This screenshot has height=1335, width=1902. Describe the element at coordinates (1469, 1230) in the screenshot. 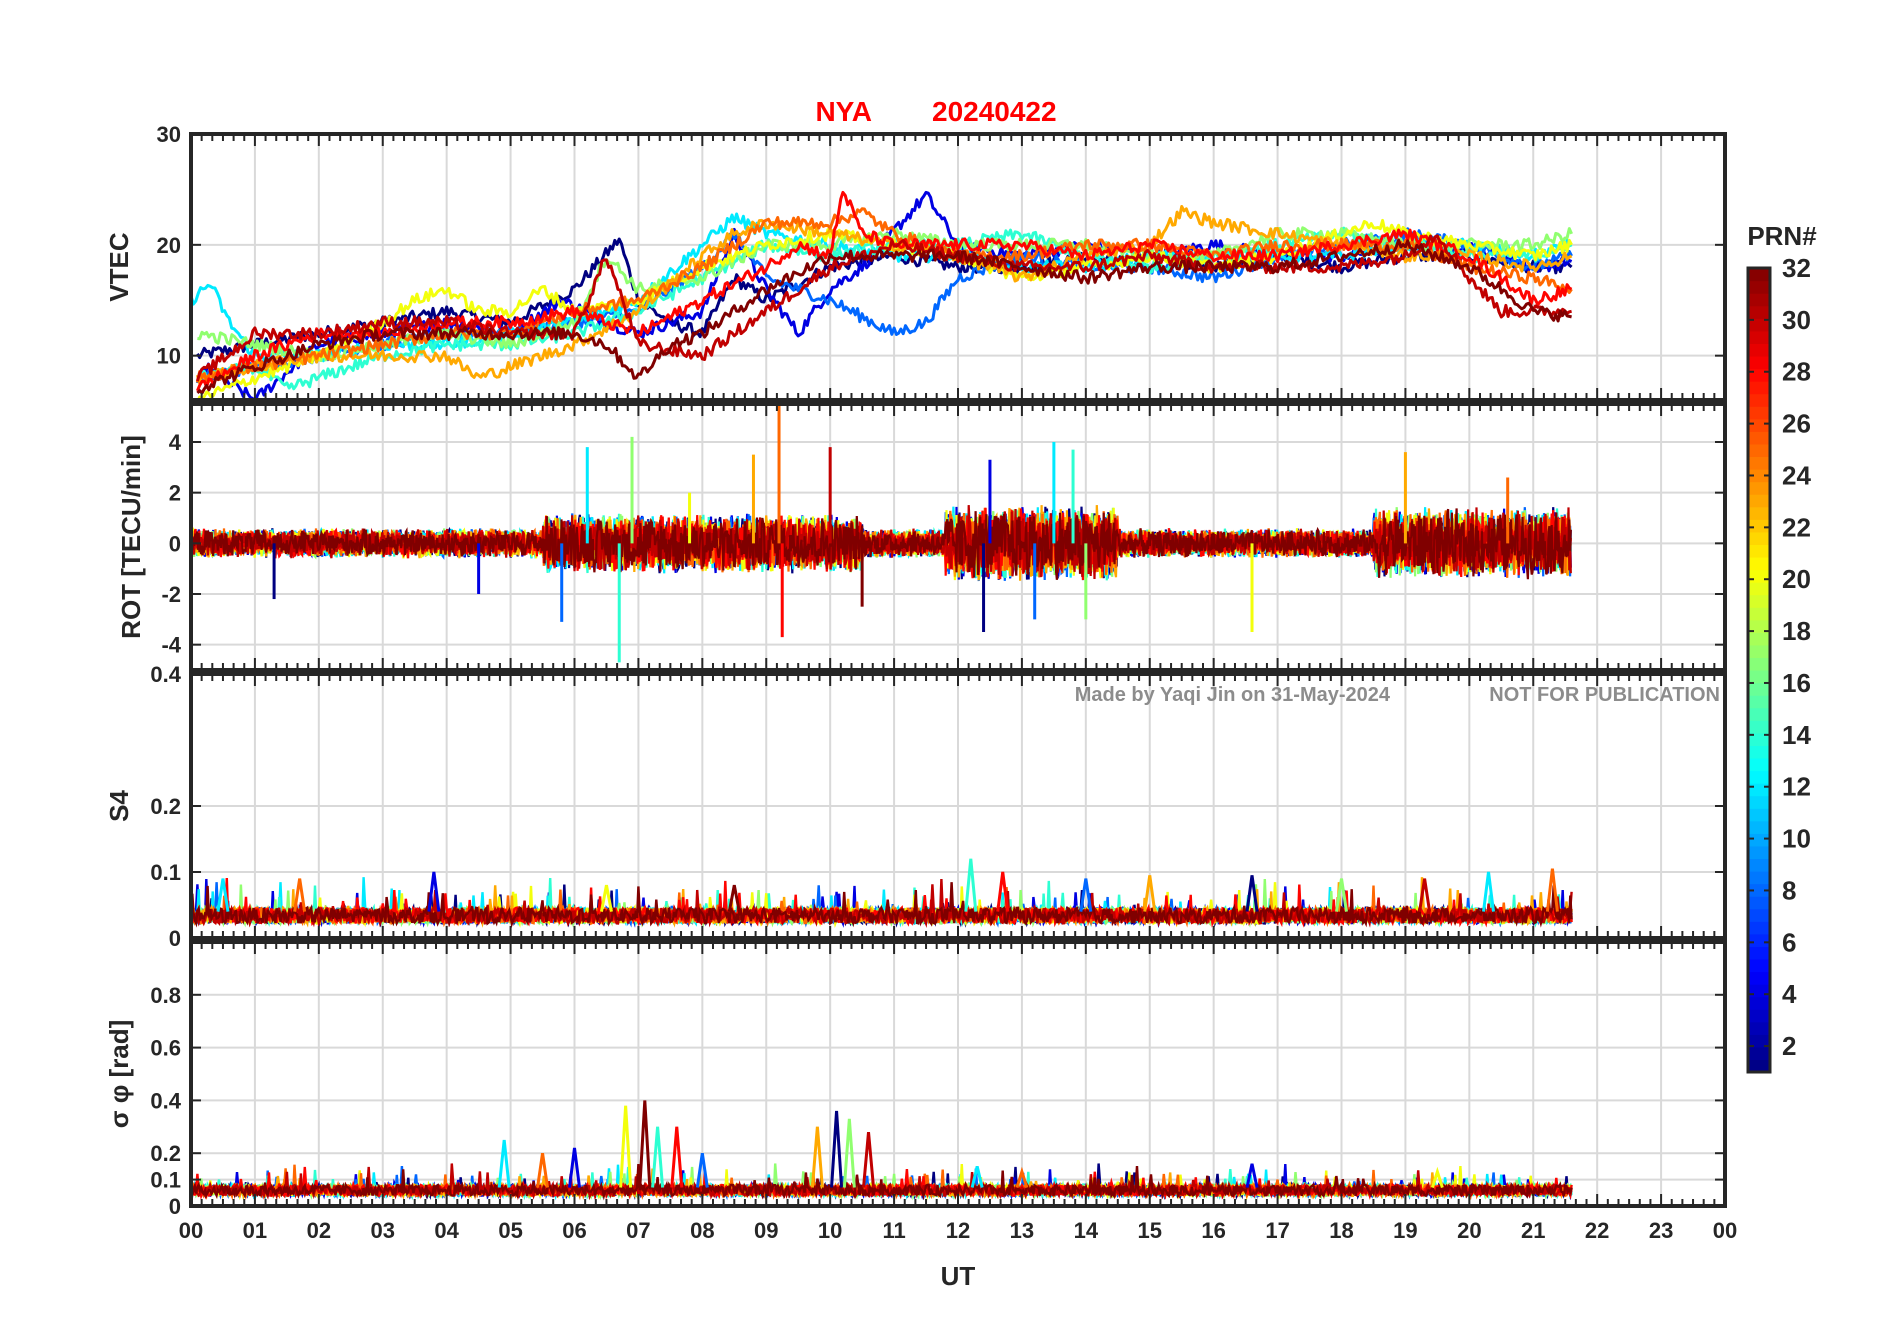

I see `x-tick-label: 20` at that location.